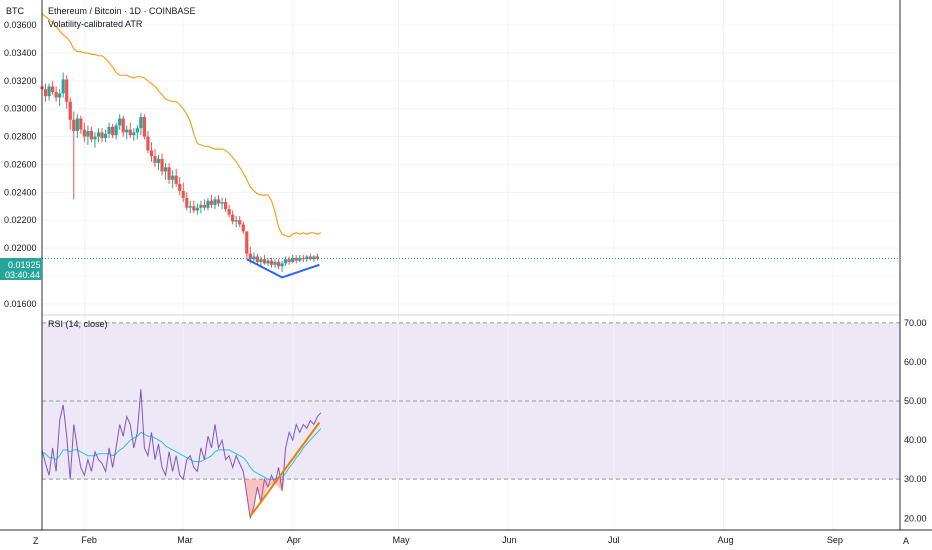 The height and width of the screenshot is (550, 932). Describe the element at coordinates (915, 401) in the screenshot. I see `rsi-tick-label: 50.00` at that location.